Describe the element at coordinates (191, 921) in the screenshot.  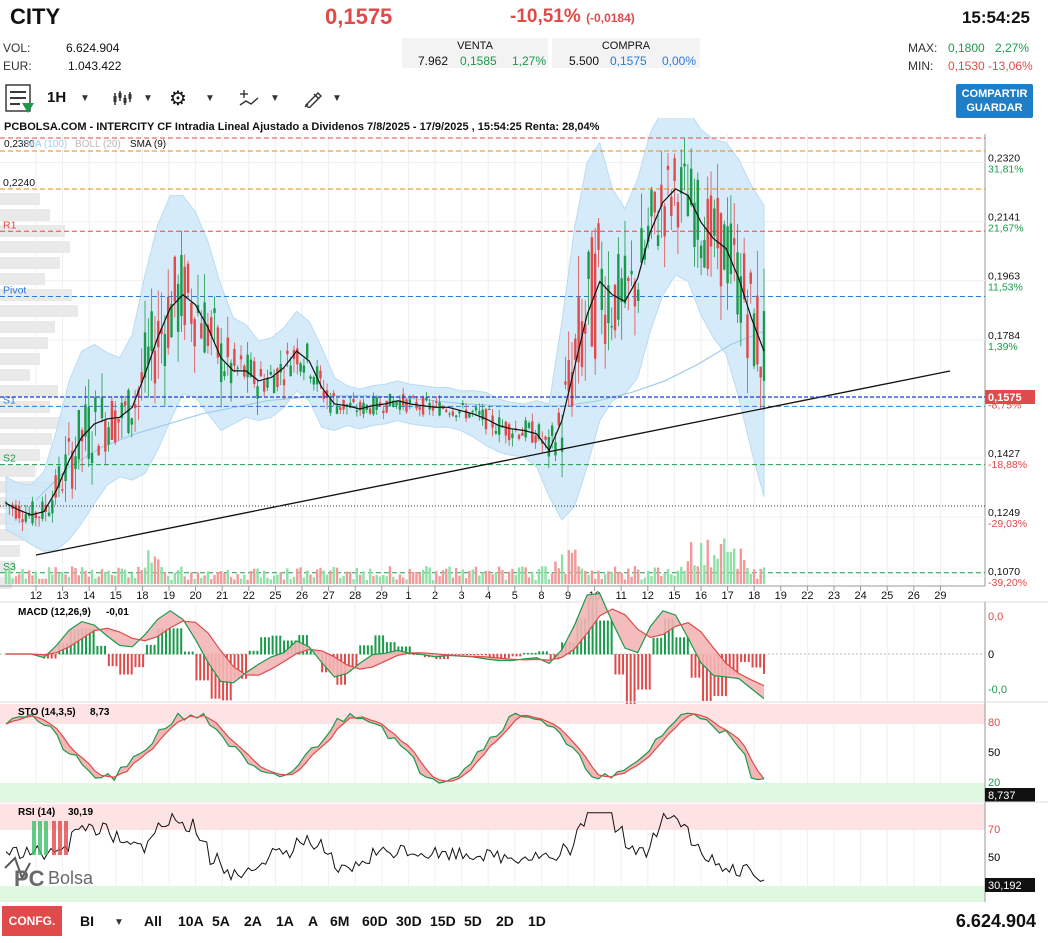
I see `range-10a: 10A` at that location.